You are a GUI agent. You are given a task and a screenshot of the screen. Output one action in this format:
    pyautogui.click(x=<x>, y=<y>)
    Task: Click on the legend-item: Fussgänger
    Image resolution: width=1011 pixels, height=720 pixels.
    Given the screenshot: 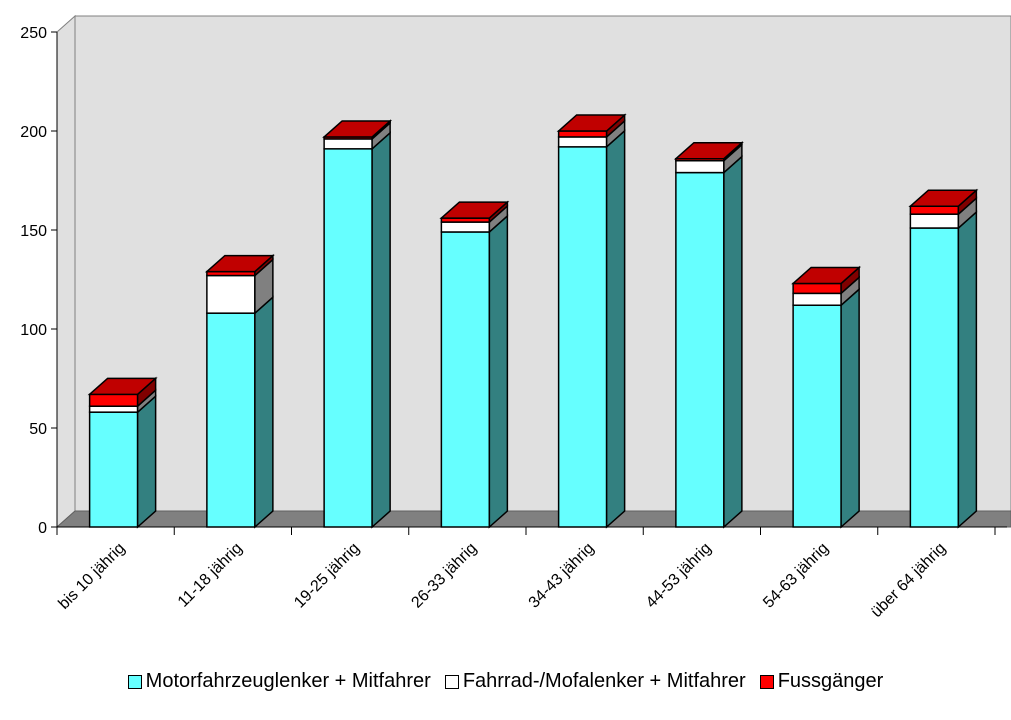 What is the action you would take?
    pyautogui.click(x=821, y=681)
    